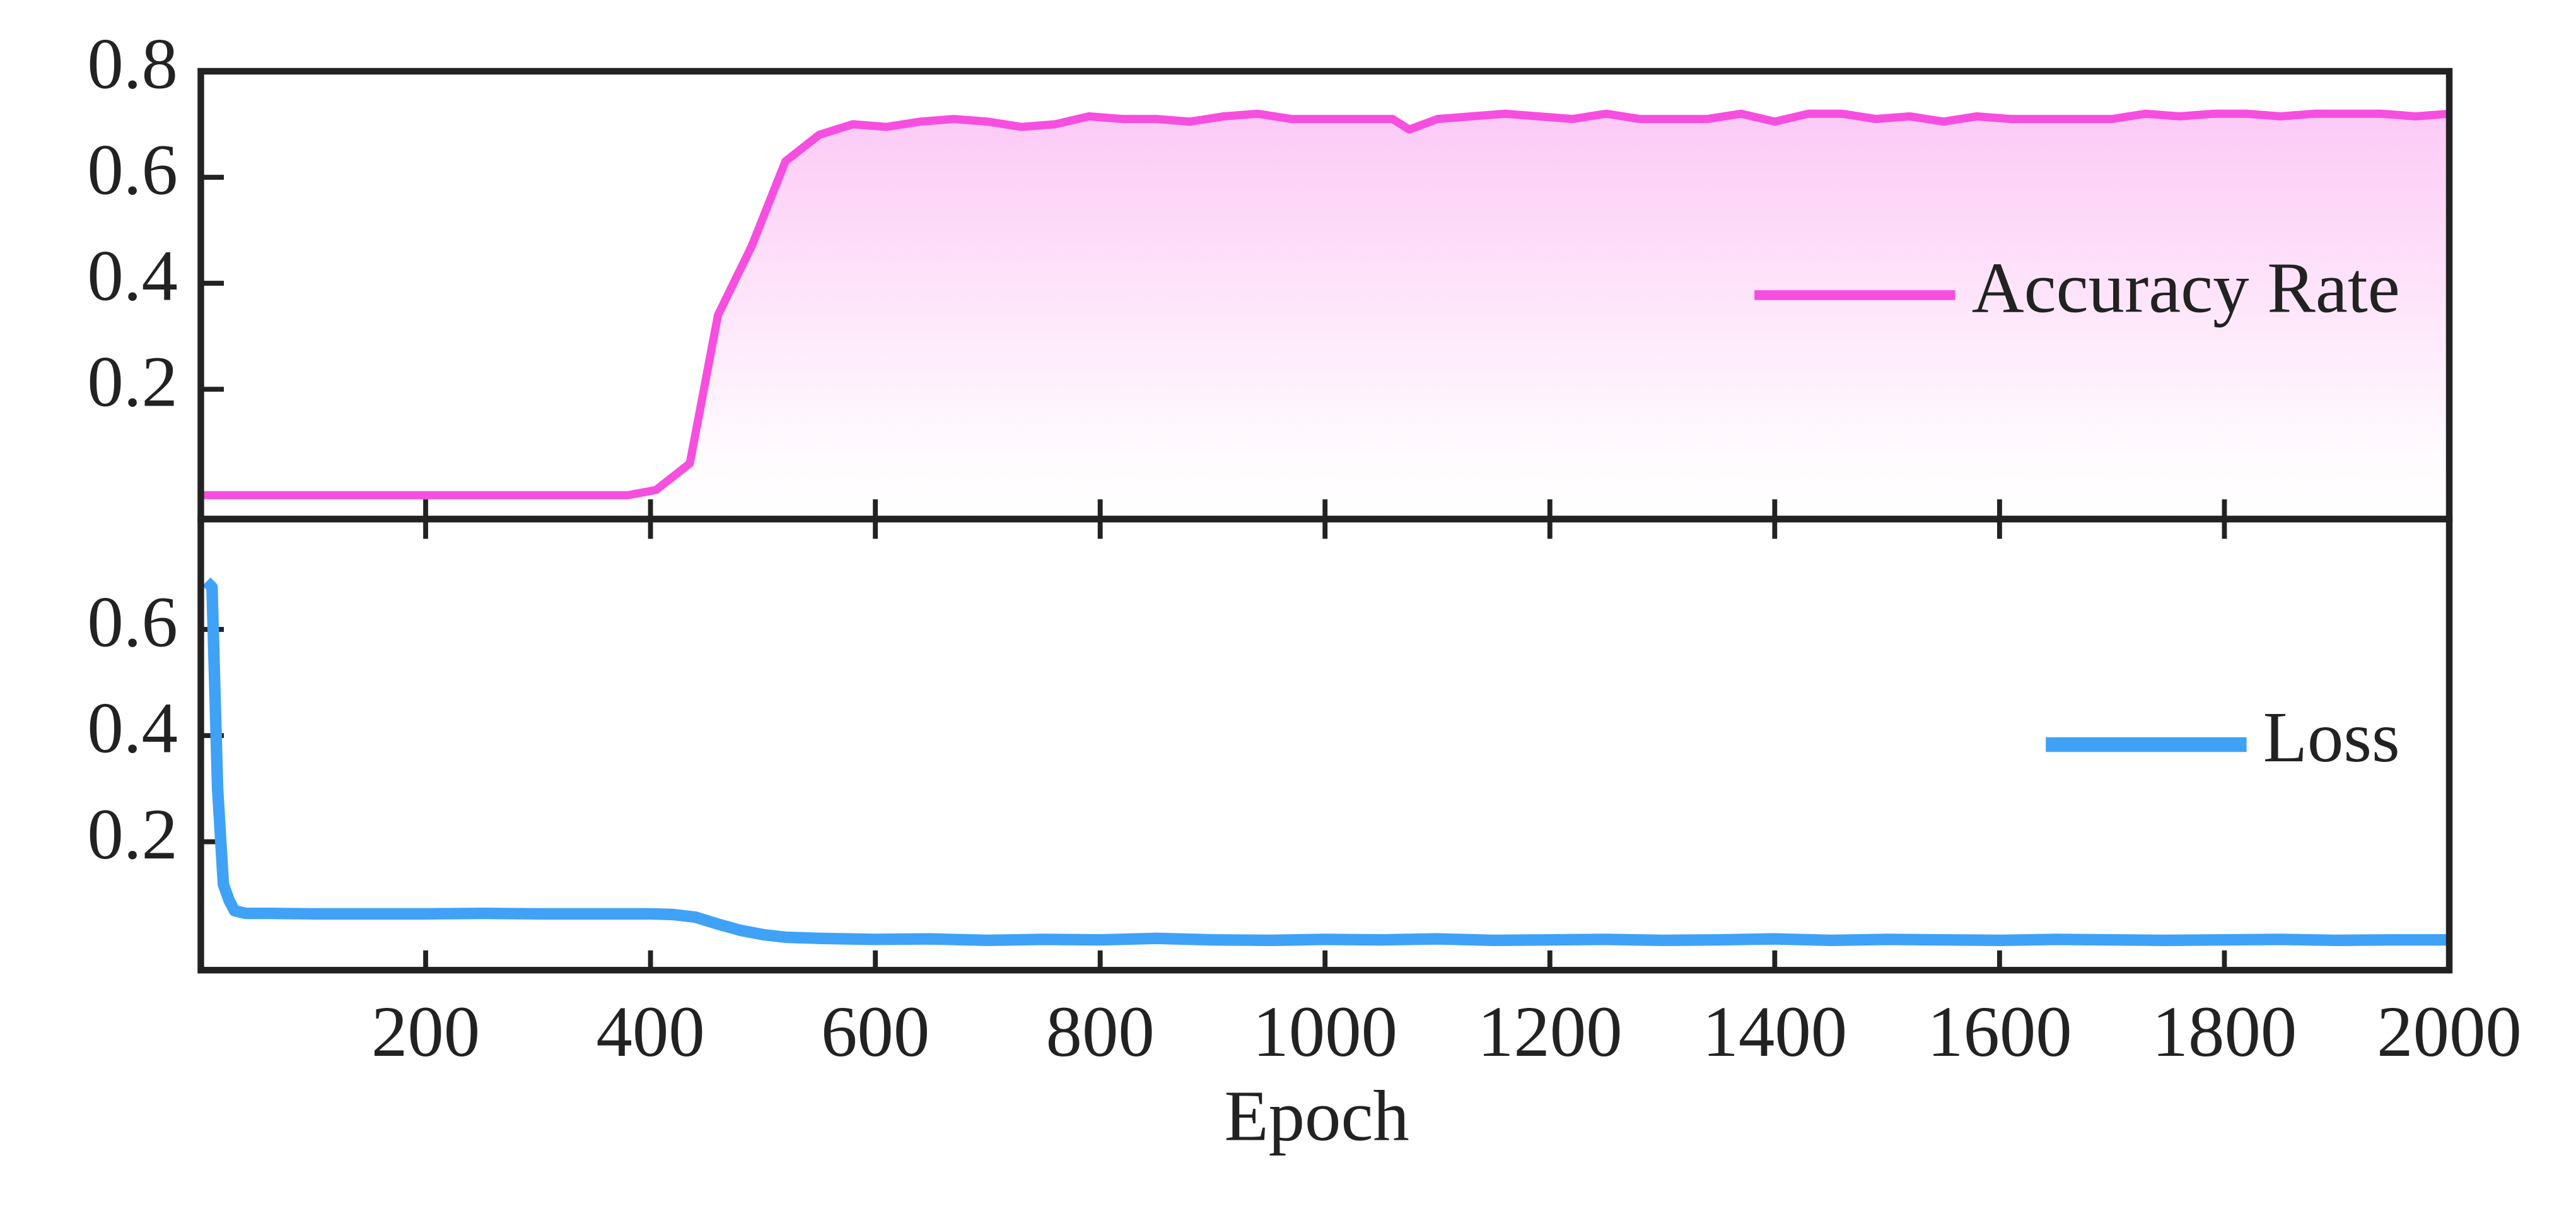 The image size is (2576, 1211). I want to click on x-tick-label: 1200, so click(1550, 1032).